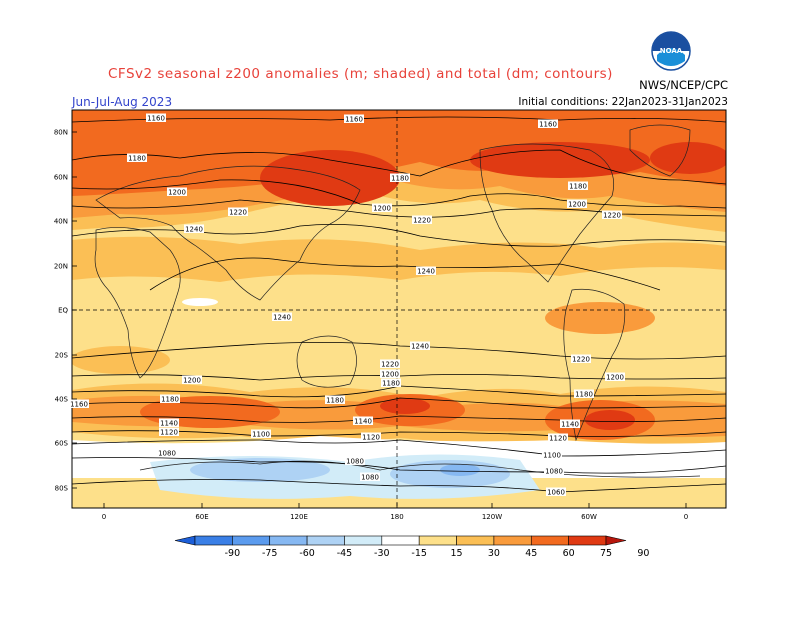 Image resolution: width=800 pixels, height=618 pixels. Describe the element at coordinates (456, 553) in the screenshot. I see `colorbar-label: 15` at that location.